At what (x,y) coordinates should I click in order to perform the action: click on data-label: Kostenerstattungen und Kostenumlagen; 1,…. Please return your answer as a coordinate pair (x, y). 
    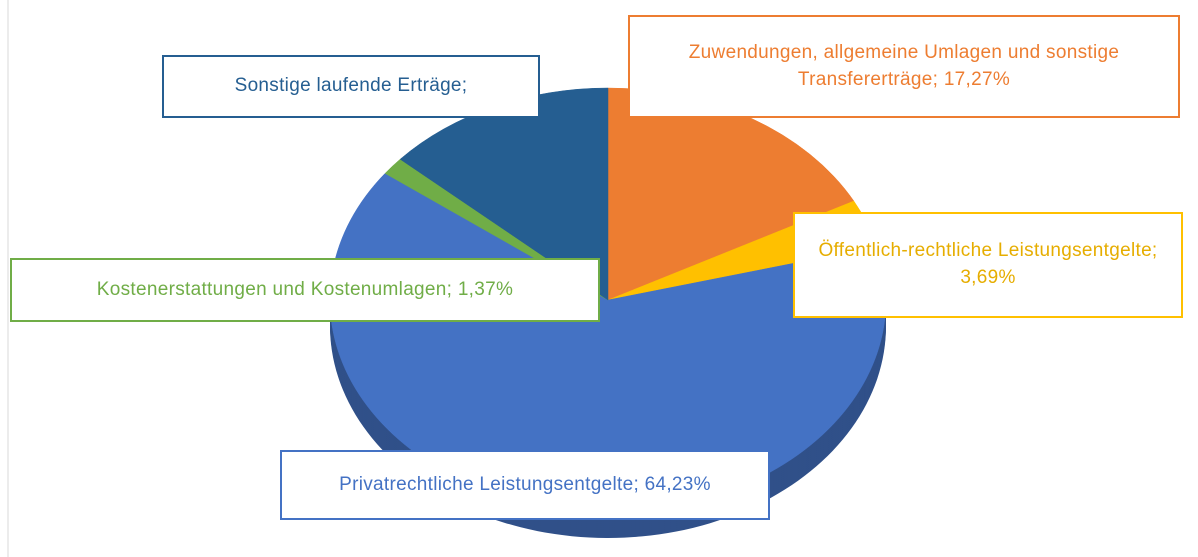
    Looking at the image, I should click on (305, 290).